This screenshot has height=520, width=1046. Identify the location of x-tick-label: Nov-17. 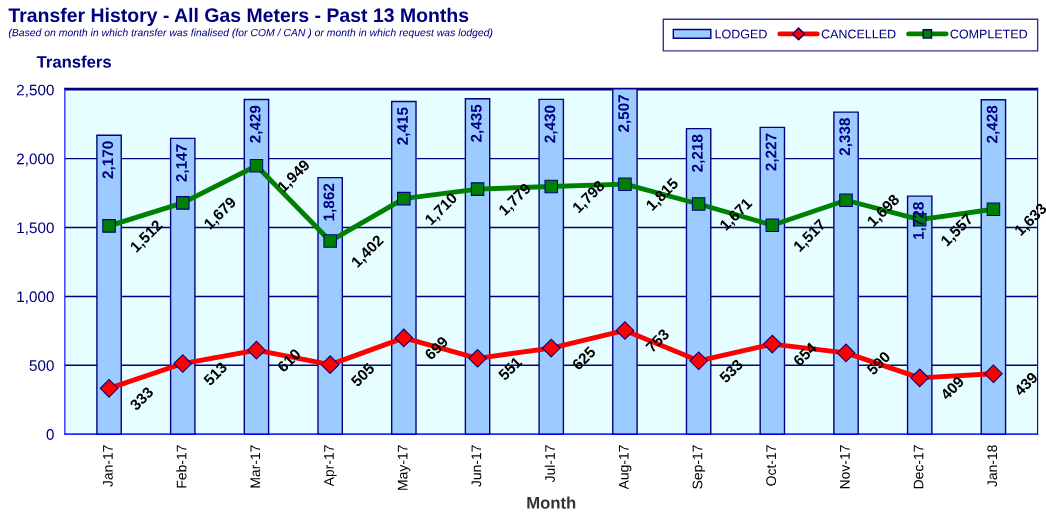
(845, 467).